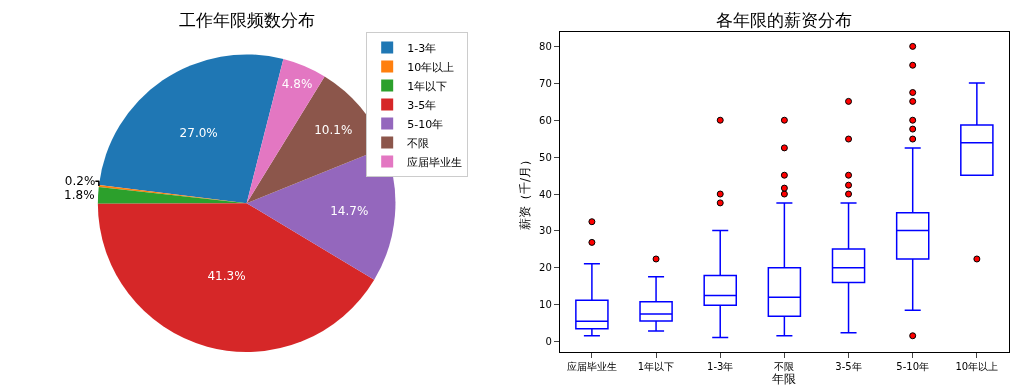 The width and height of the screenshot is (1025, 392). I want to click on legend-label: 1-3年, so click(422, 48).